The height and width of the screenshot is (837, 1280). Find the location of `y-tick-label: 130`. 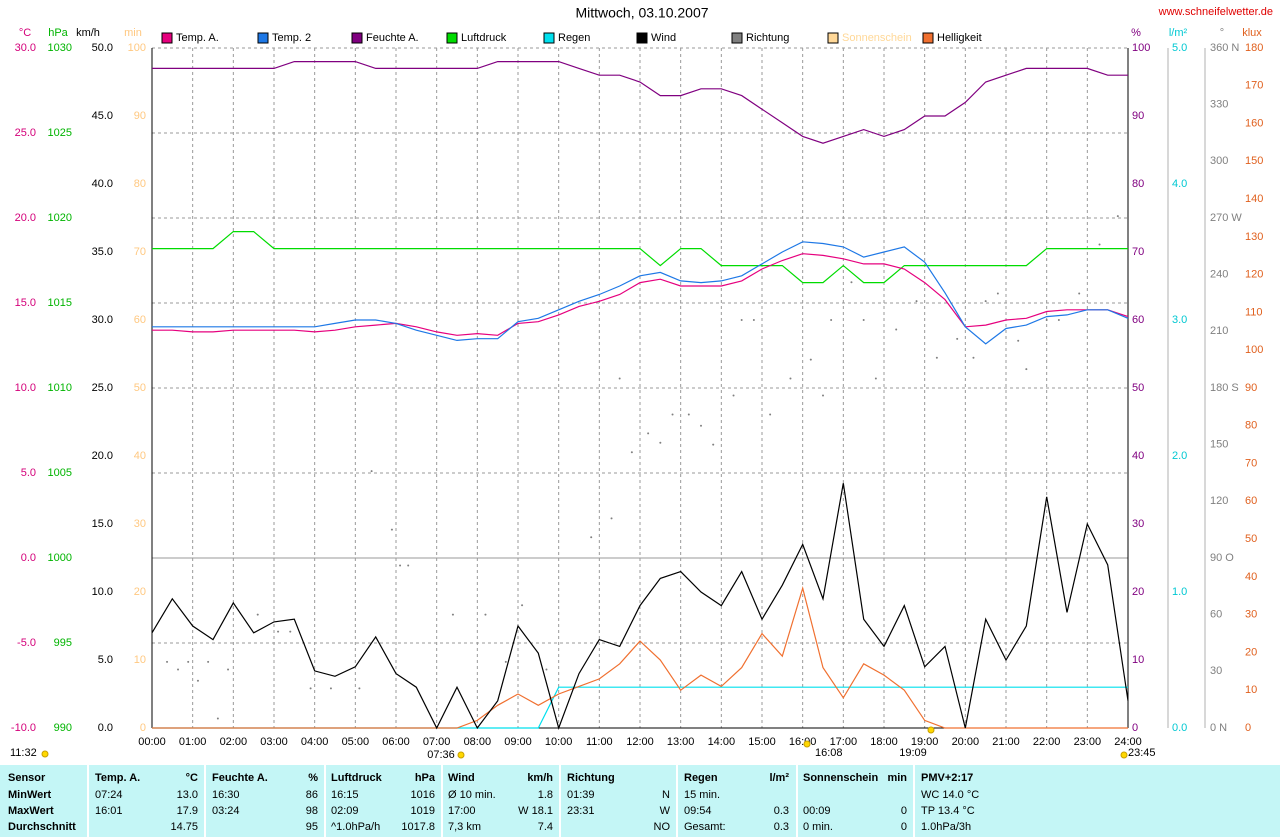

y-tick-label: 130 is located at coordinates (1254, 237).